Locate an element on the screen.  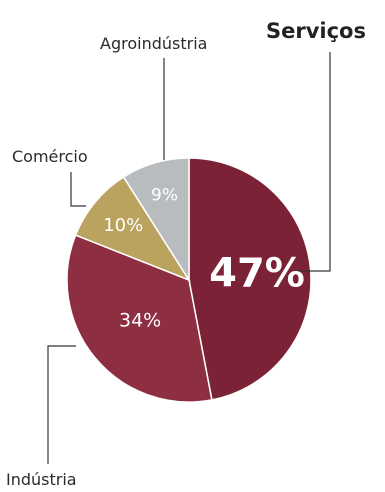
category-label-comercio: Comércio is located at coordinates (50, 156).